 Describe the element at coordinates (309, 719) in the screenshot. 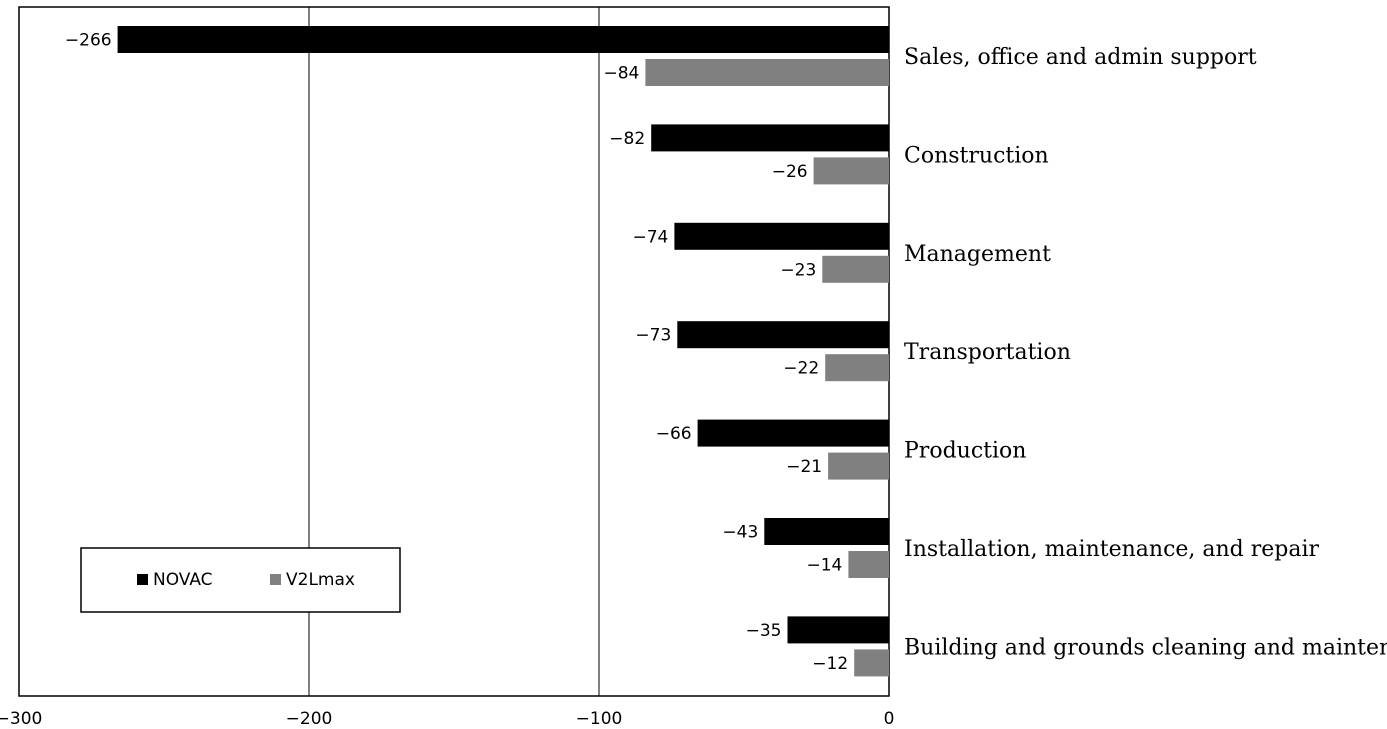

I see `x-tick-label: −200` at that location.